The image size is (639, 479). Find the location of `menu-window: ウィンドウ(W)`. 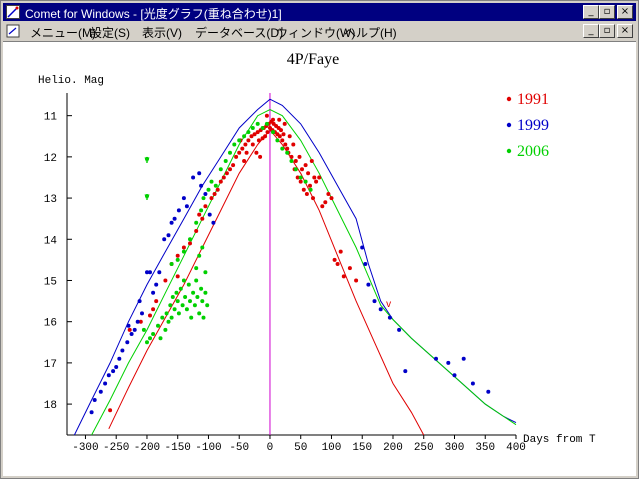

menu-window: ウィンドウ(W) is located at coordinates (316, 33).